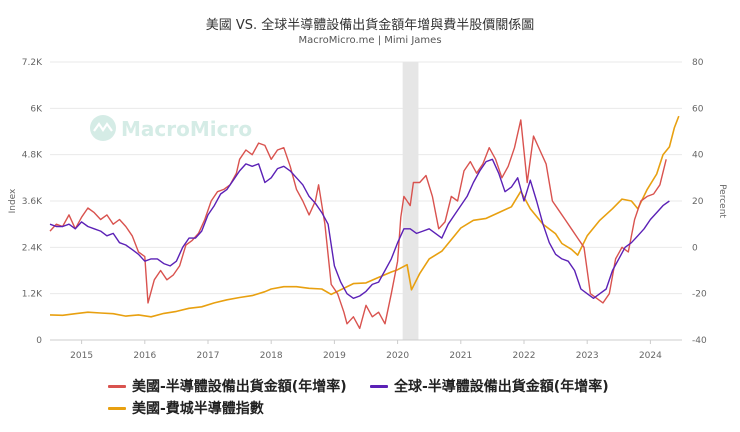 This screenshot has height=432, width=740. Describe the element at coordinates (698, 109) in the screenshot. I see `right-axis-tick-label: 60` at that location.